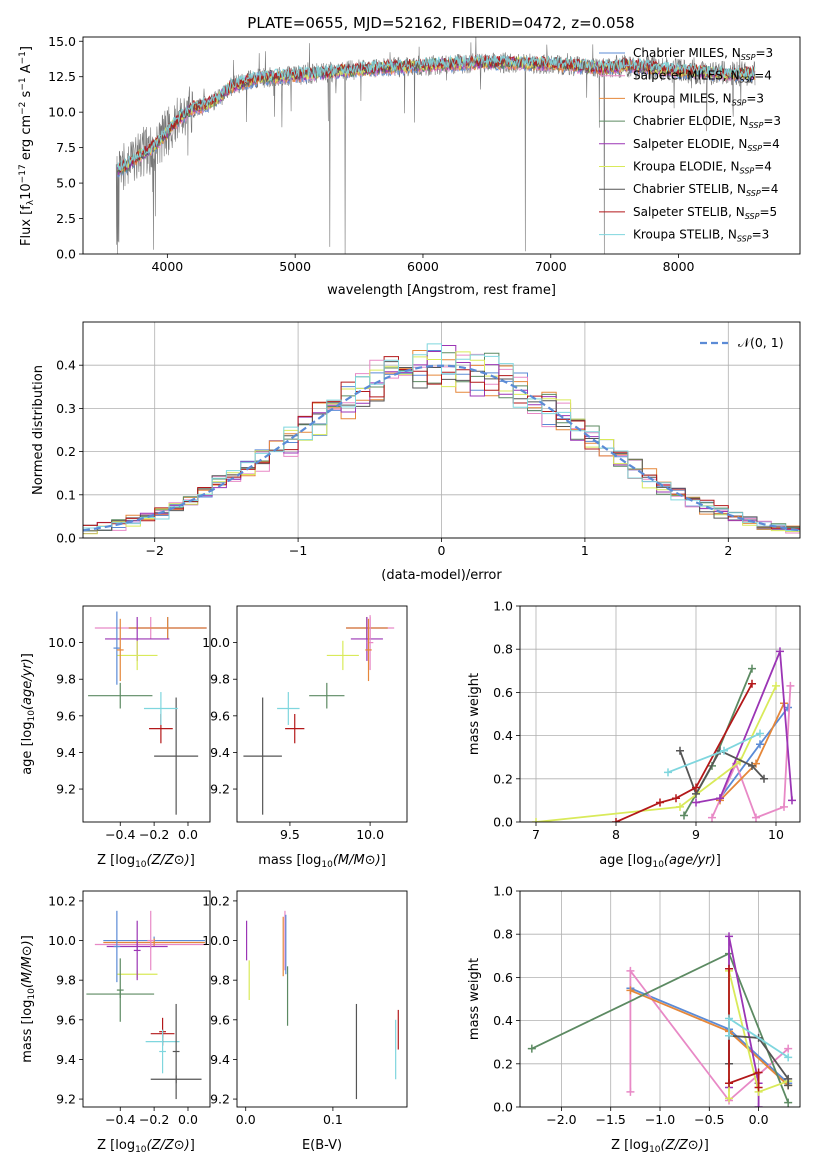 The image size is (819, 1170). I want to click on label-part: −17, so click(23, 173).